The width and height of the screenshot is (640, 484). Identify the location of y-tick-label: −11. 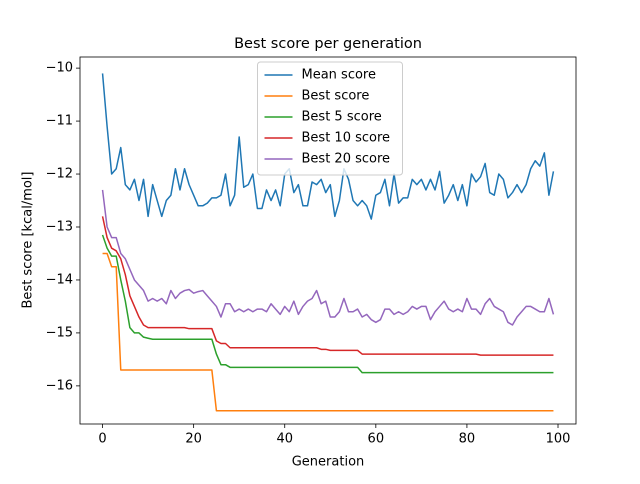
(59, 121).